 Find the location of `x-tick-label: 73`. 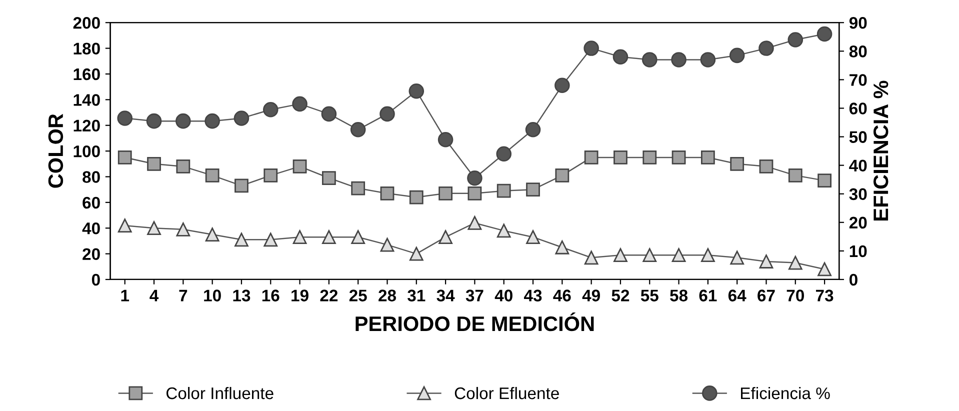

x-tick-label: 73 is located at coordinates (825, 296).